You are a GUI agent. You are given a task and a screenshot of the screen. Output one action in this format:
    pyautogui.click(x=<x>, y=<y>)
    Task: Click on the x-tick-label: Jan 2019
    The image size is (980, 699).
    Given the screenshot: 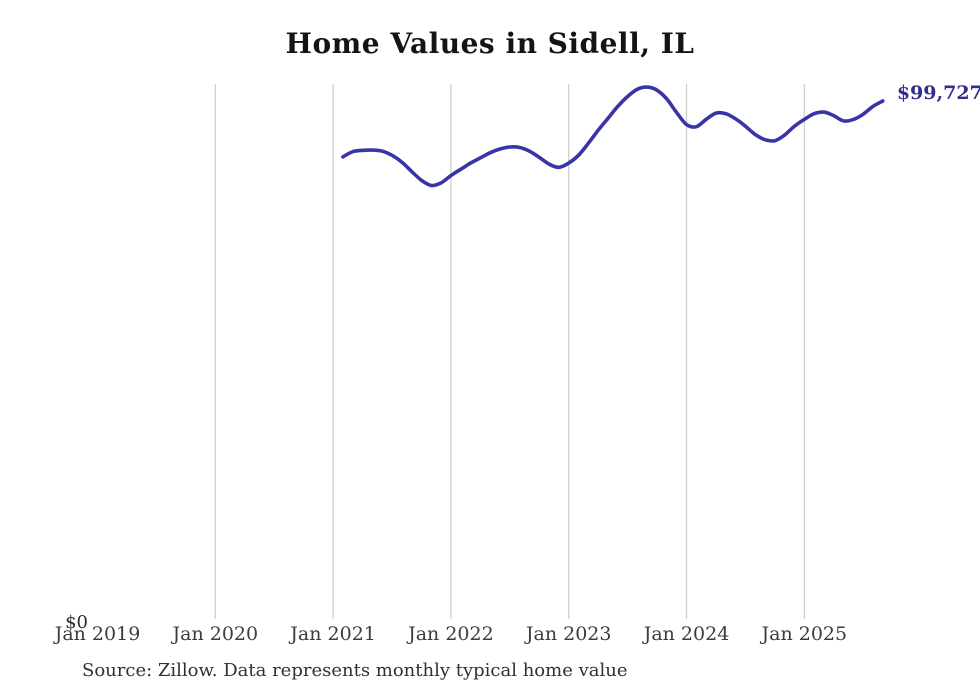 What is the action you would take?
    pyautogui.click(x=97, y=634)
    